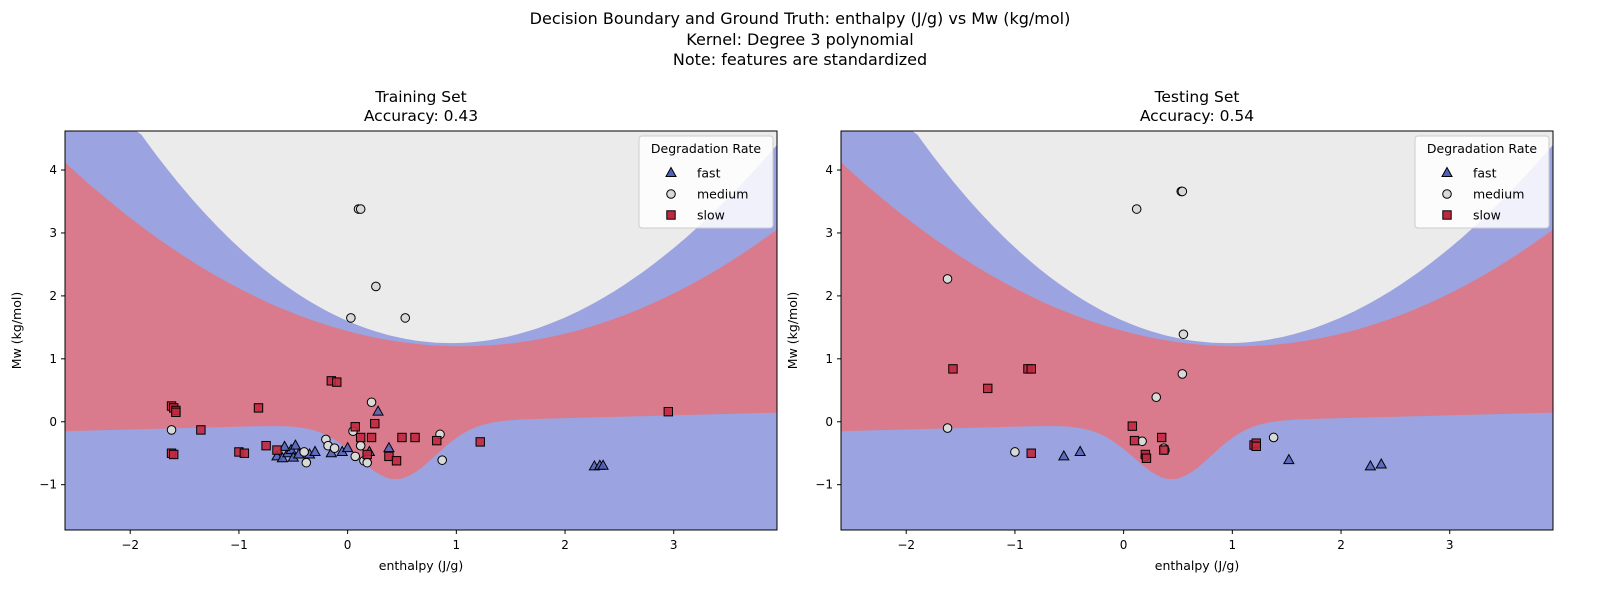  I want to click on y-tick-label: 2, so click(829, 296).